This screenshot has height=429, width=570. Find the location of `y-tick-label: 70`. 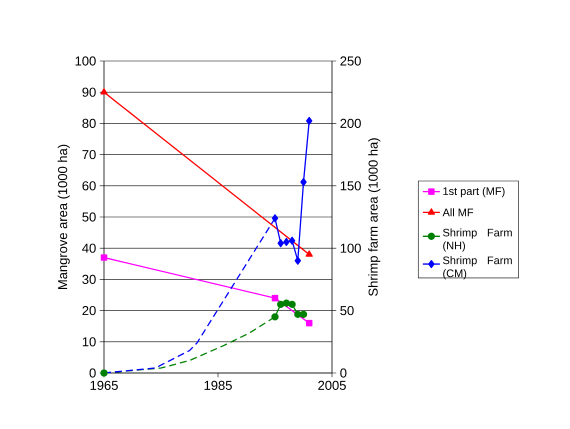

y-tick-label: 70 is located at coordinates (89, 155).